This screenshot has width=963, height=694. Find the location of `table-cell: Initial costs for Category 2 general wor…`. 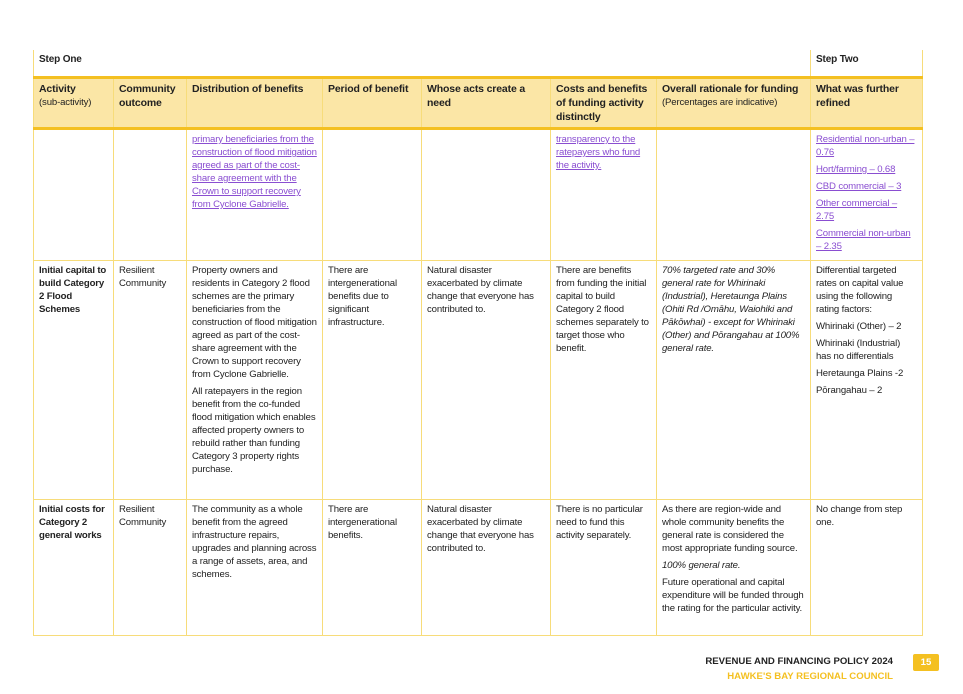

table-cell: Initial costs for Category 2 general wor… is located at coordinates (73, 567).